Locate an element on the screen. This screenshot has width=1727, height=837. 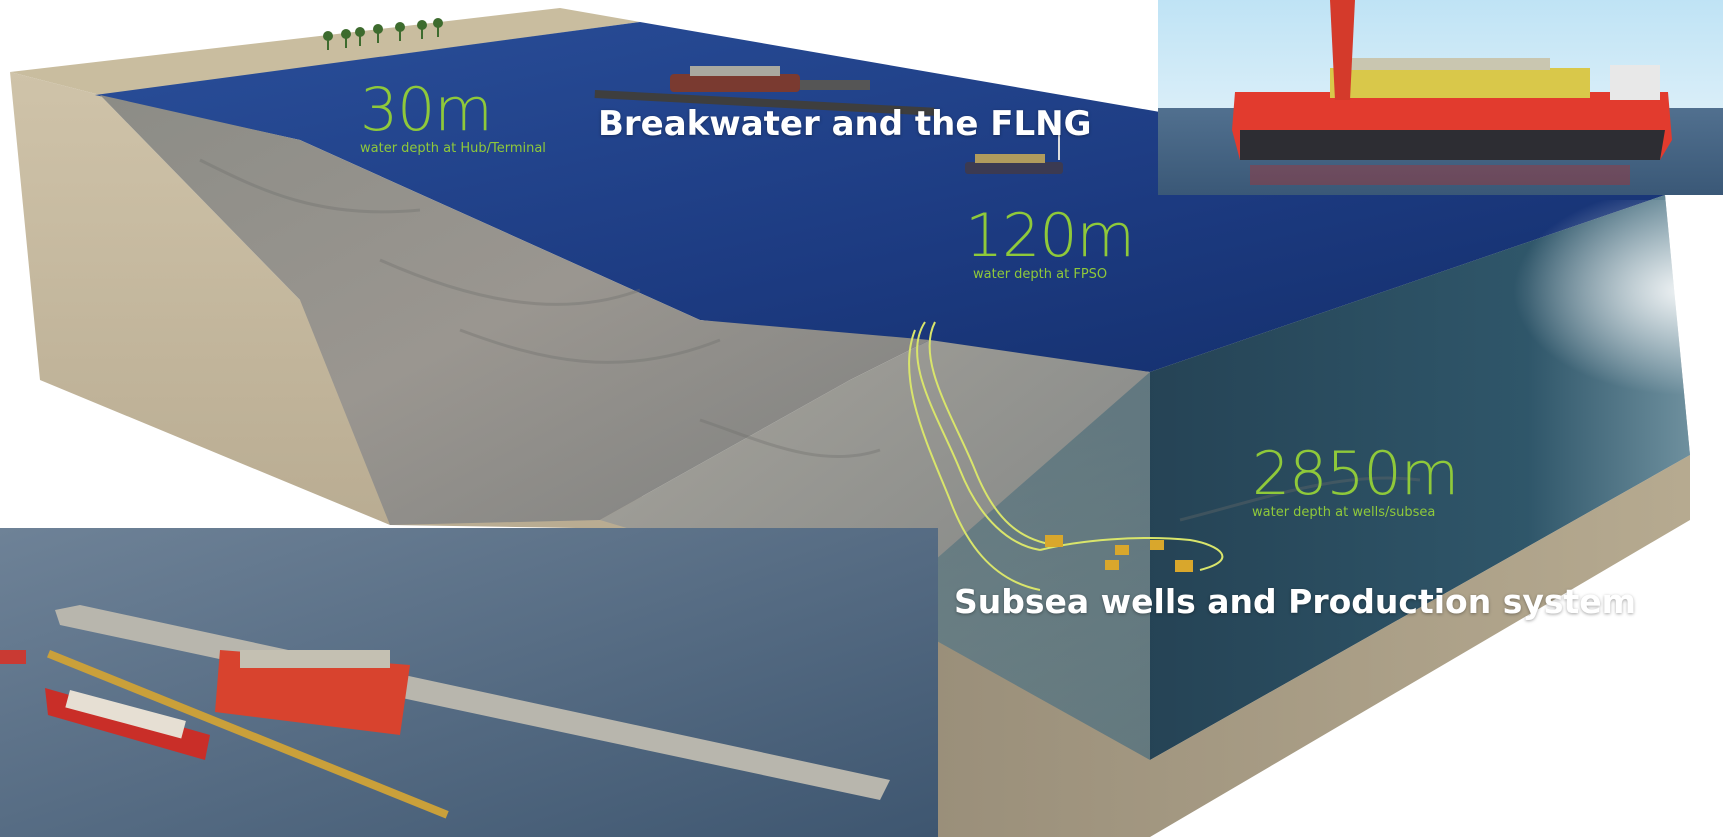
fpso-depth-caption: water depth at FPSO is located at coordinates (1040, 274).